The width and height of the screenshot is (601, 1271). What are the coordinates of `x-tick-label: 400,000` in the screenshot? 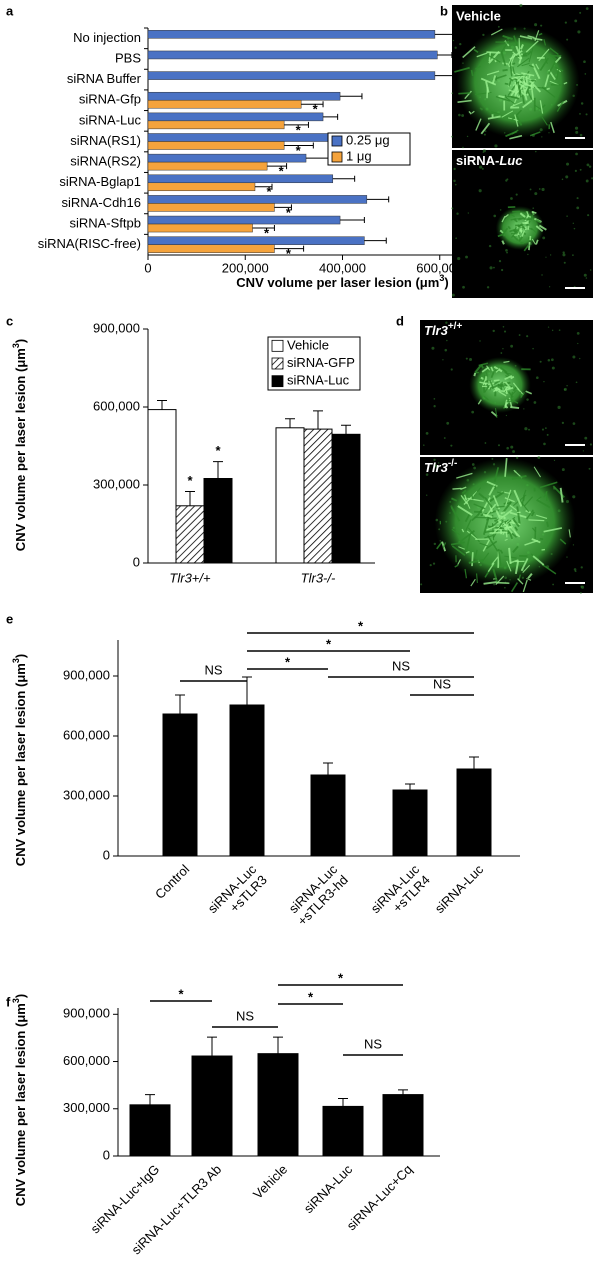 It's located at (342, 267).